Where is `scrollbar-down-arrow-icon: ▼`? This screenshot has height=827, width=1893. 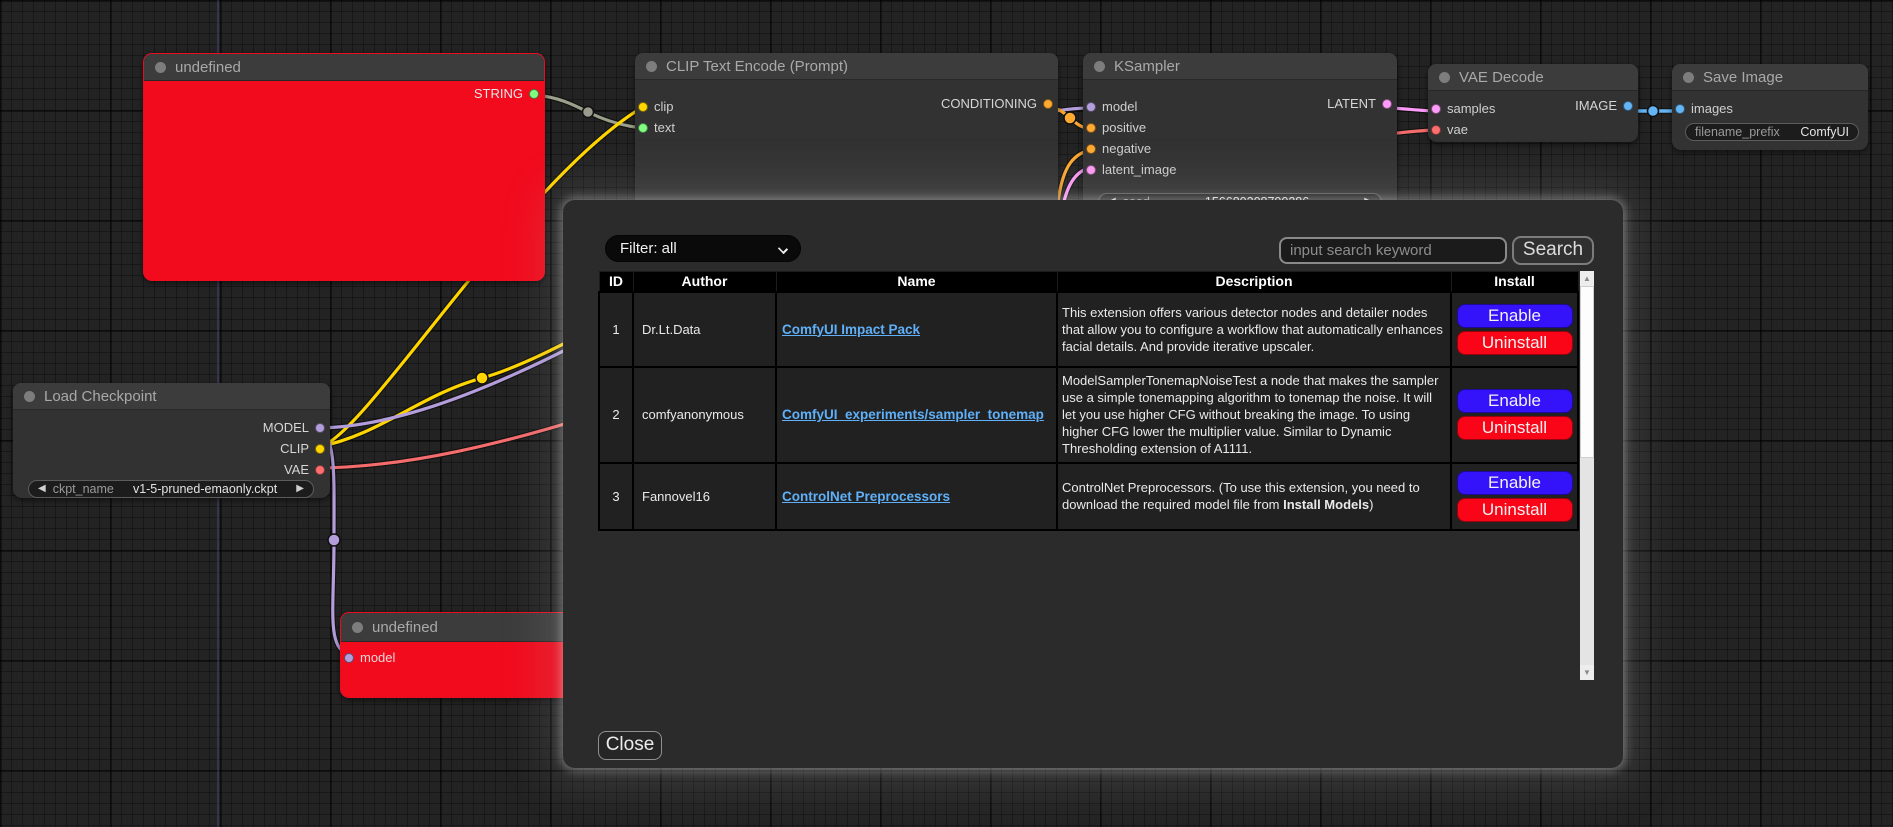 scrollbar-down-arrow-icon: ▼ is located at coordinates (1587, 672).